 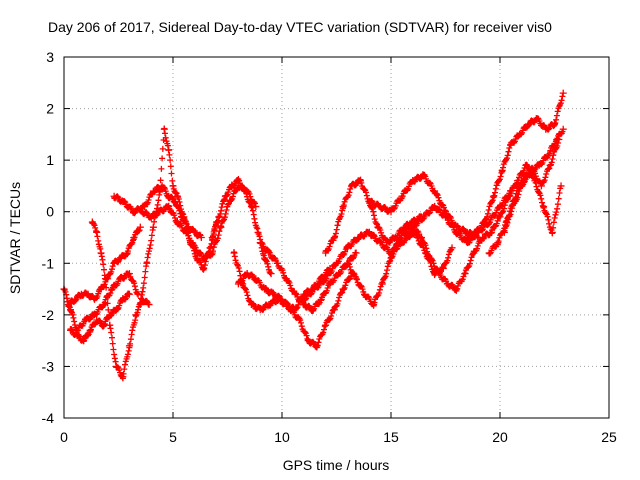 I want to click on series-sat-h, so click(x=241, y=227).